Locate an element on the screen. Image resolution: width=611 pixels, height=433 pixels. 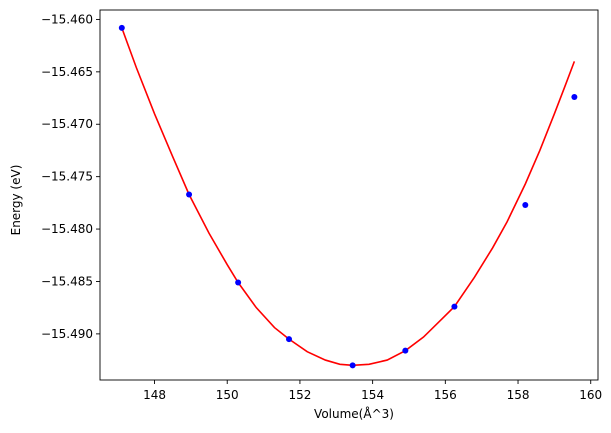
x-tick-label: 160 is located at coordinates (590, 395).